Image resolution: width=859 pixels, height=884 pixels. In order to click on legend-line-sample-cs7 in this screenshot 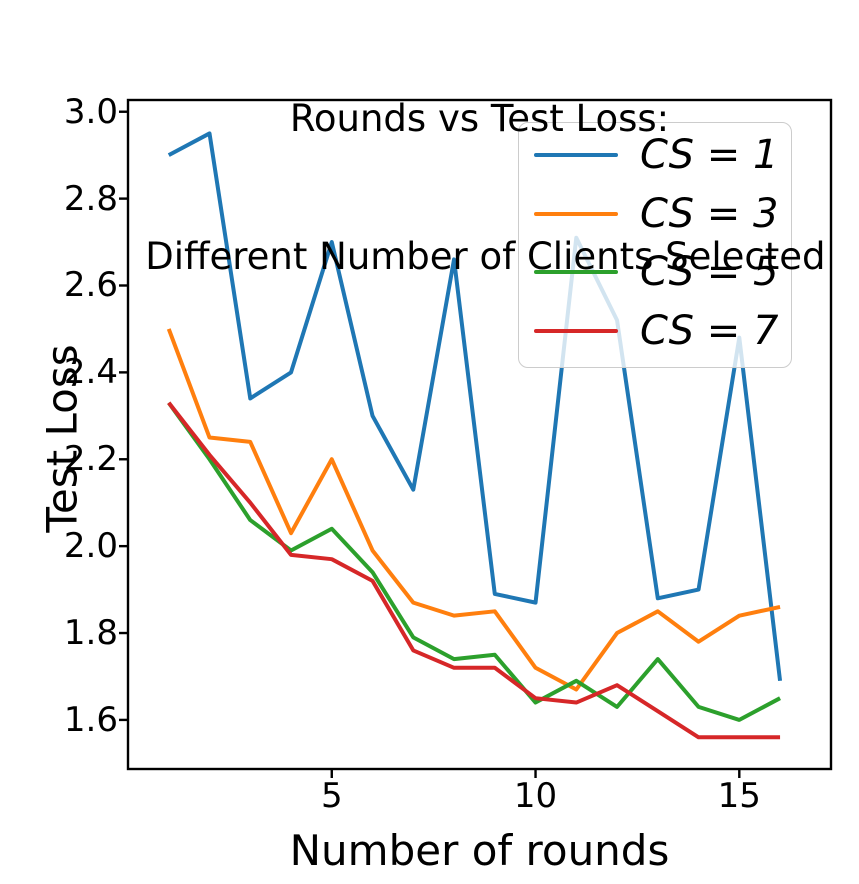, I will do `click(576, 330)`.